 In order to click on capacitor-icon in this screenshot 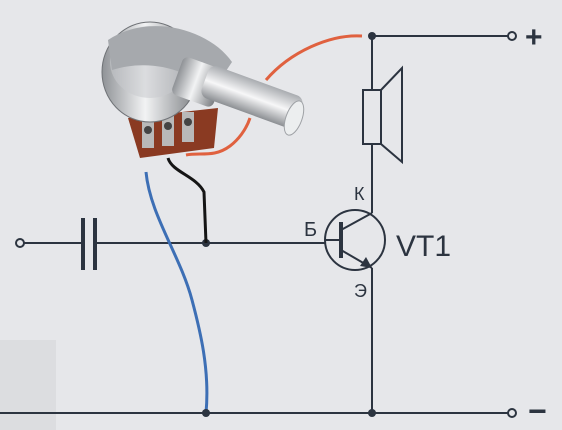, I will do `click(89, 244)`.